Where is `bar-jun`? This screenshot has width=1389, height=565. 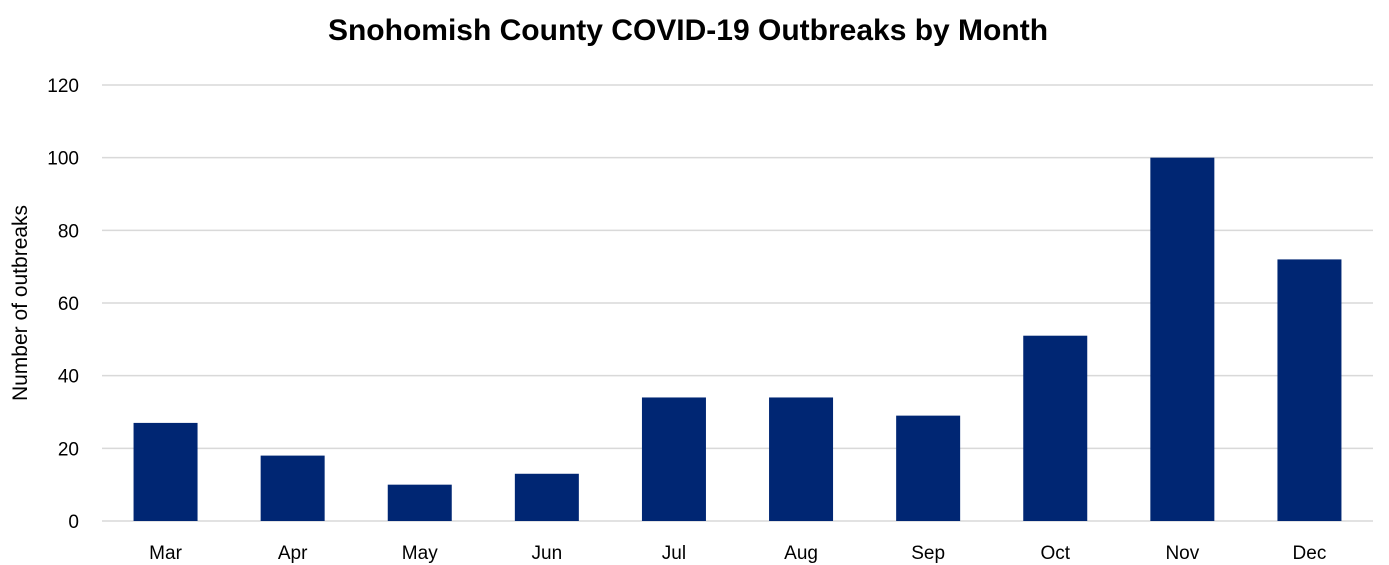 bar-jun is located at coordinates (546, 497).